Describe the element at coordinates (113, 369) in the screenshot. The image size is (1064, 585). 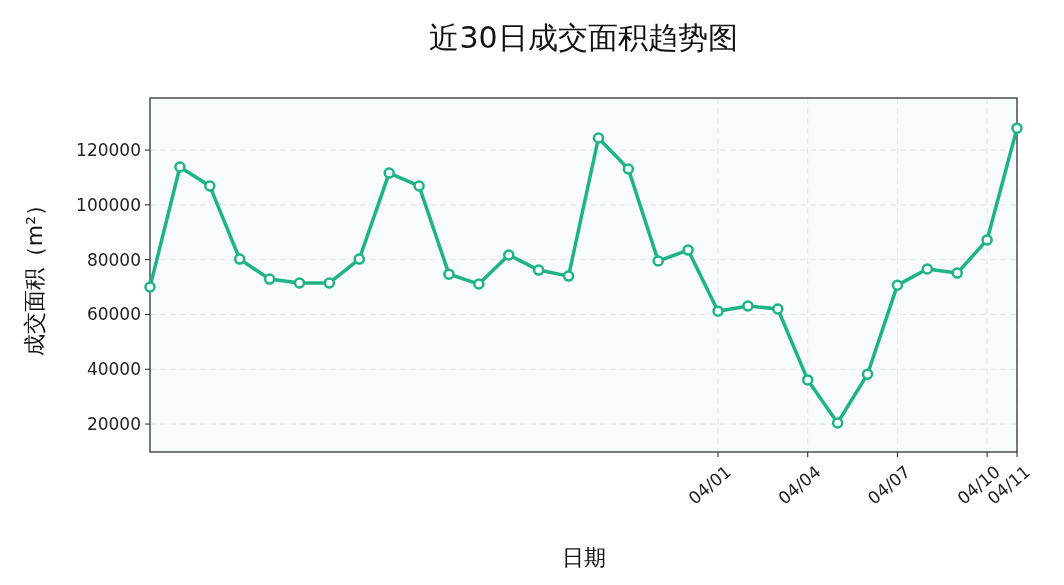
I see `y-tick-label: 40000` at that location.